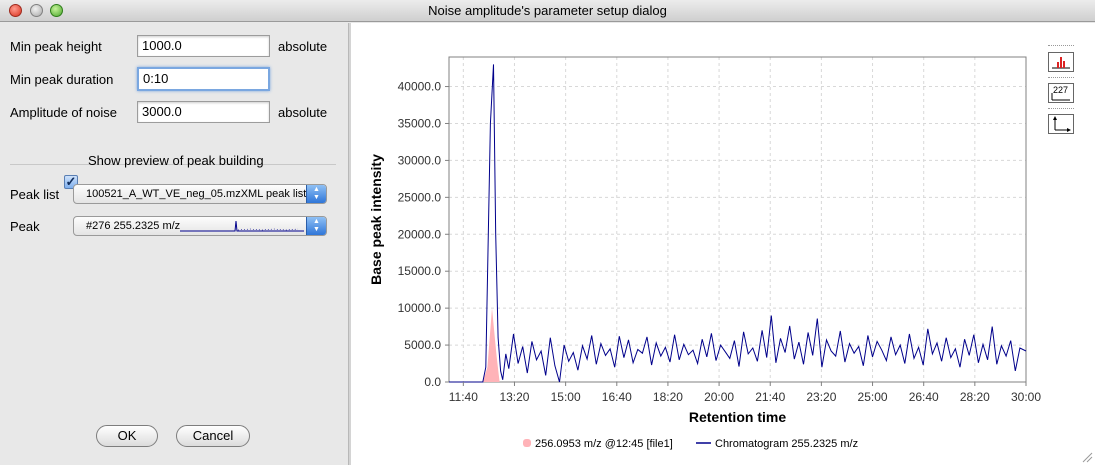 Image resolution: width=1095 pixels, height=465 pixels. Describe the element at coordinates (604, 444) in the screenshot. I see `legend-peak-label: 256.0953 m/z @12:45 [file1]` at that location.